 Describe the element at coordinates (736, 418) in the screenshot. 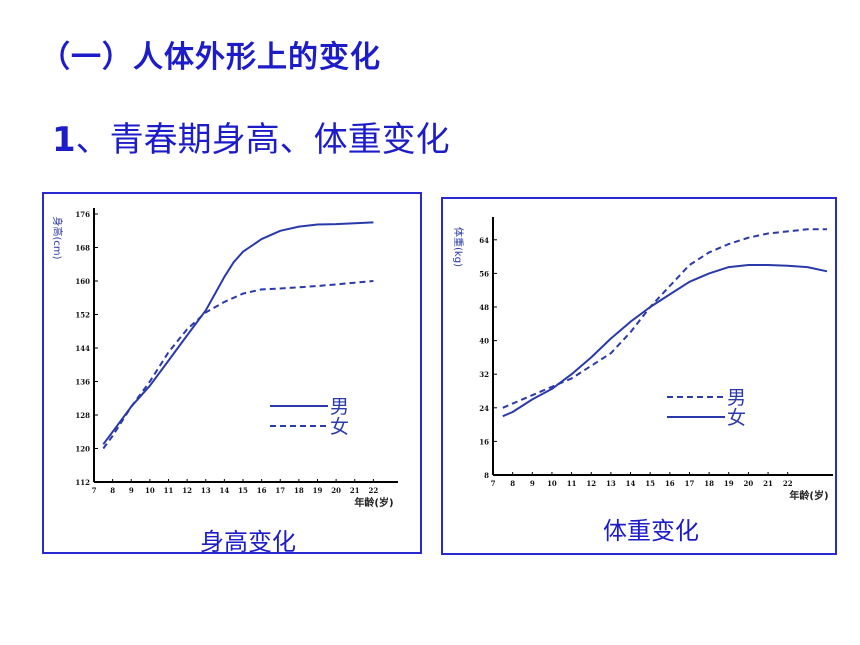

I see `weight-chart-legend-label-2: 女` at that location.